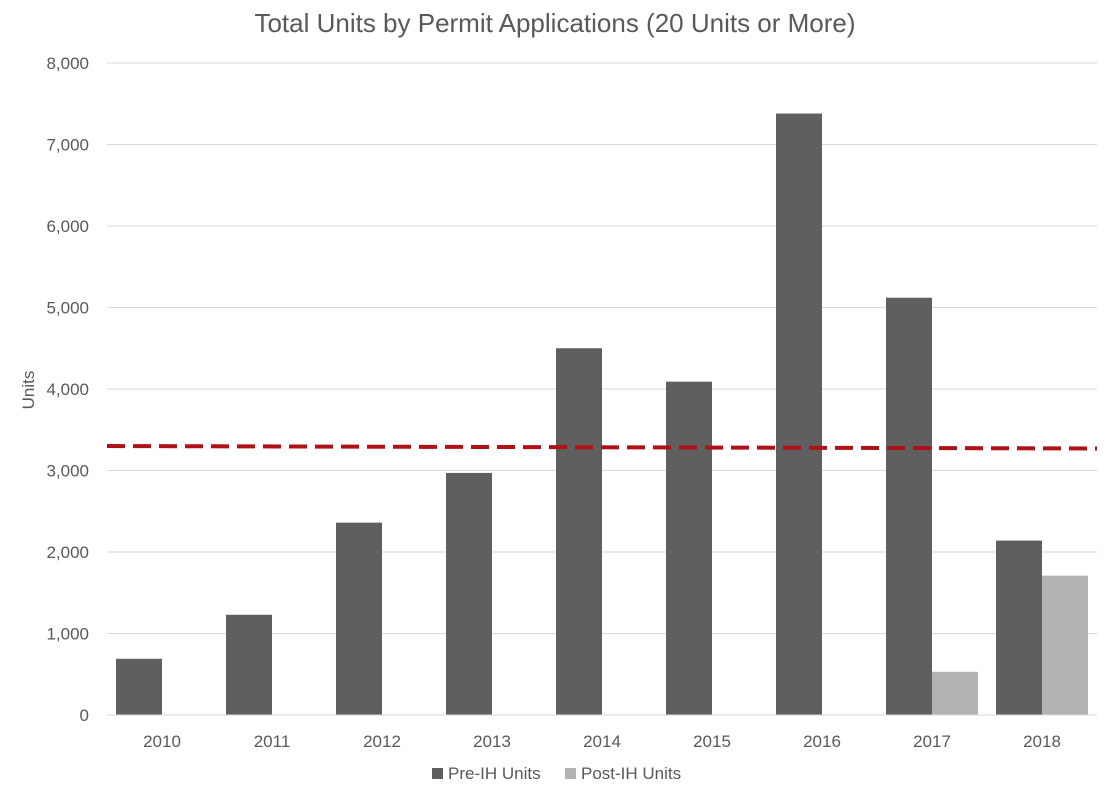  What do you see at coordinates (469, 593) in the screenshot?
I see `bar-2013-pre-ih` at bounding box center [469, 593].